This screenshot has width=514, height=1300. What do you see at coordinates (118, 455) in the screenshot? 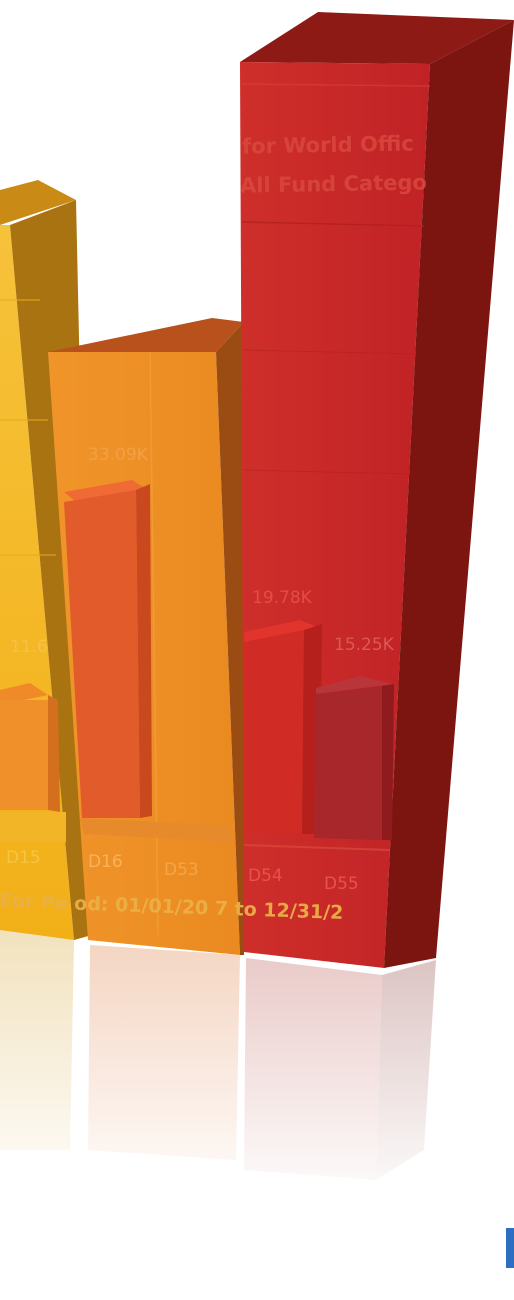
I see `inner-value-label: 33.09K` at bounding box center [118, 455].